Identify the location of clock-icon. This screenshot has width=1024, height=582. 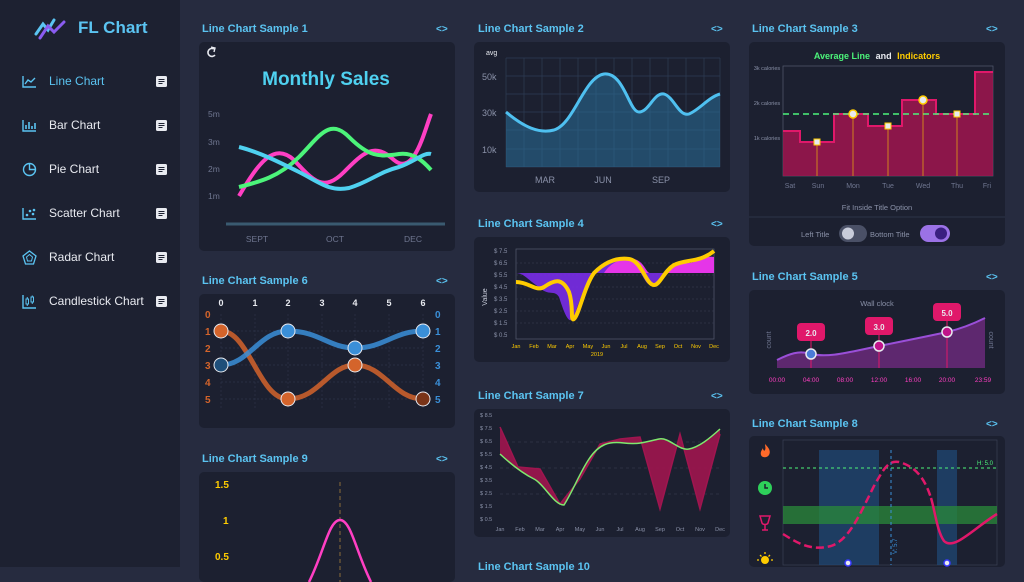
(765, 488).